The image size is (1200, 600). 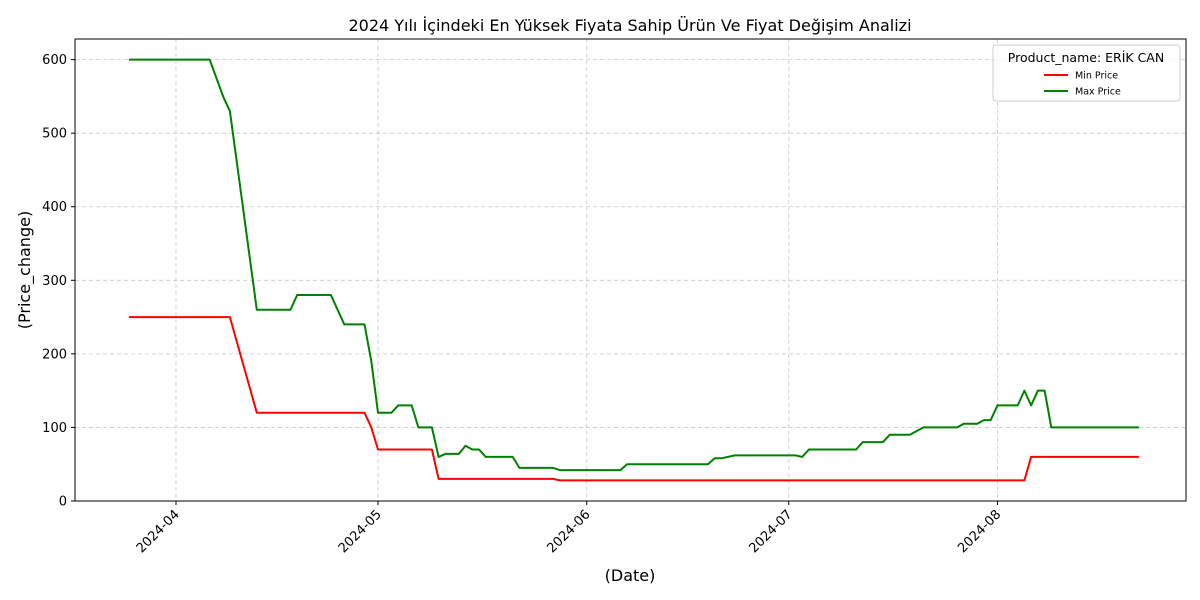 I want to click on y-tick-label: 0, so click(x=63, y=502).